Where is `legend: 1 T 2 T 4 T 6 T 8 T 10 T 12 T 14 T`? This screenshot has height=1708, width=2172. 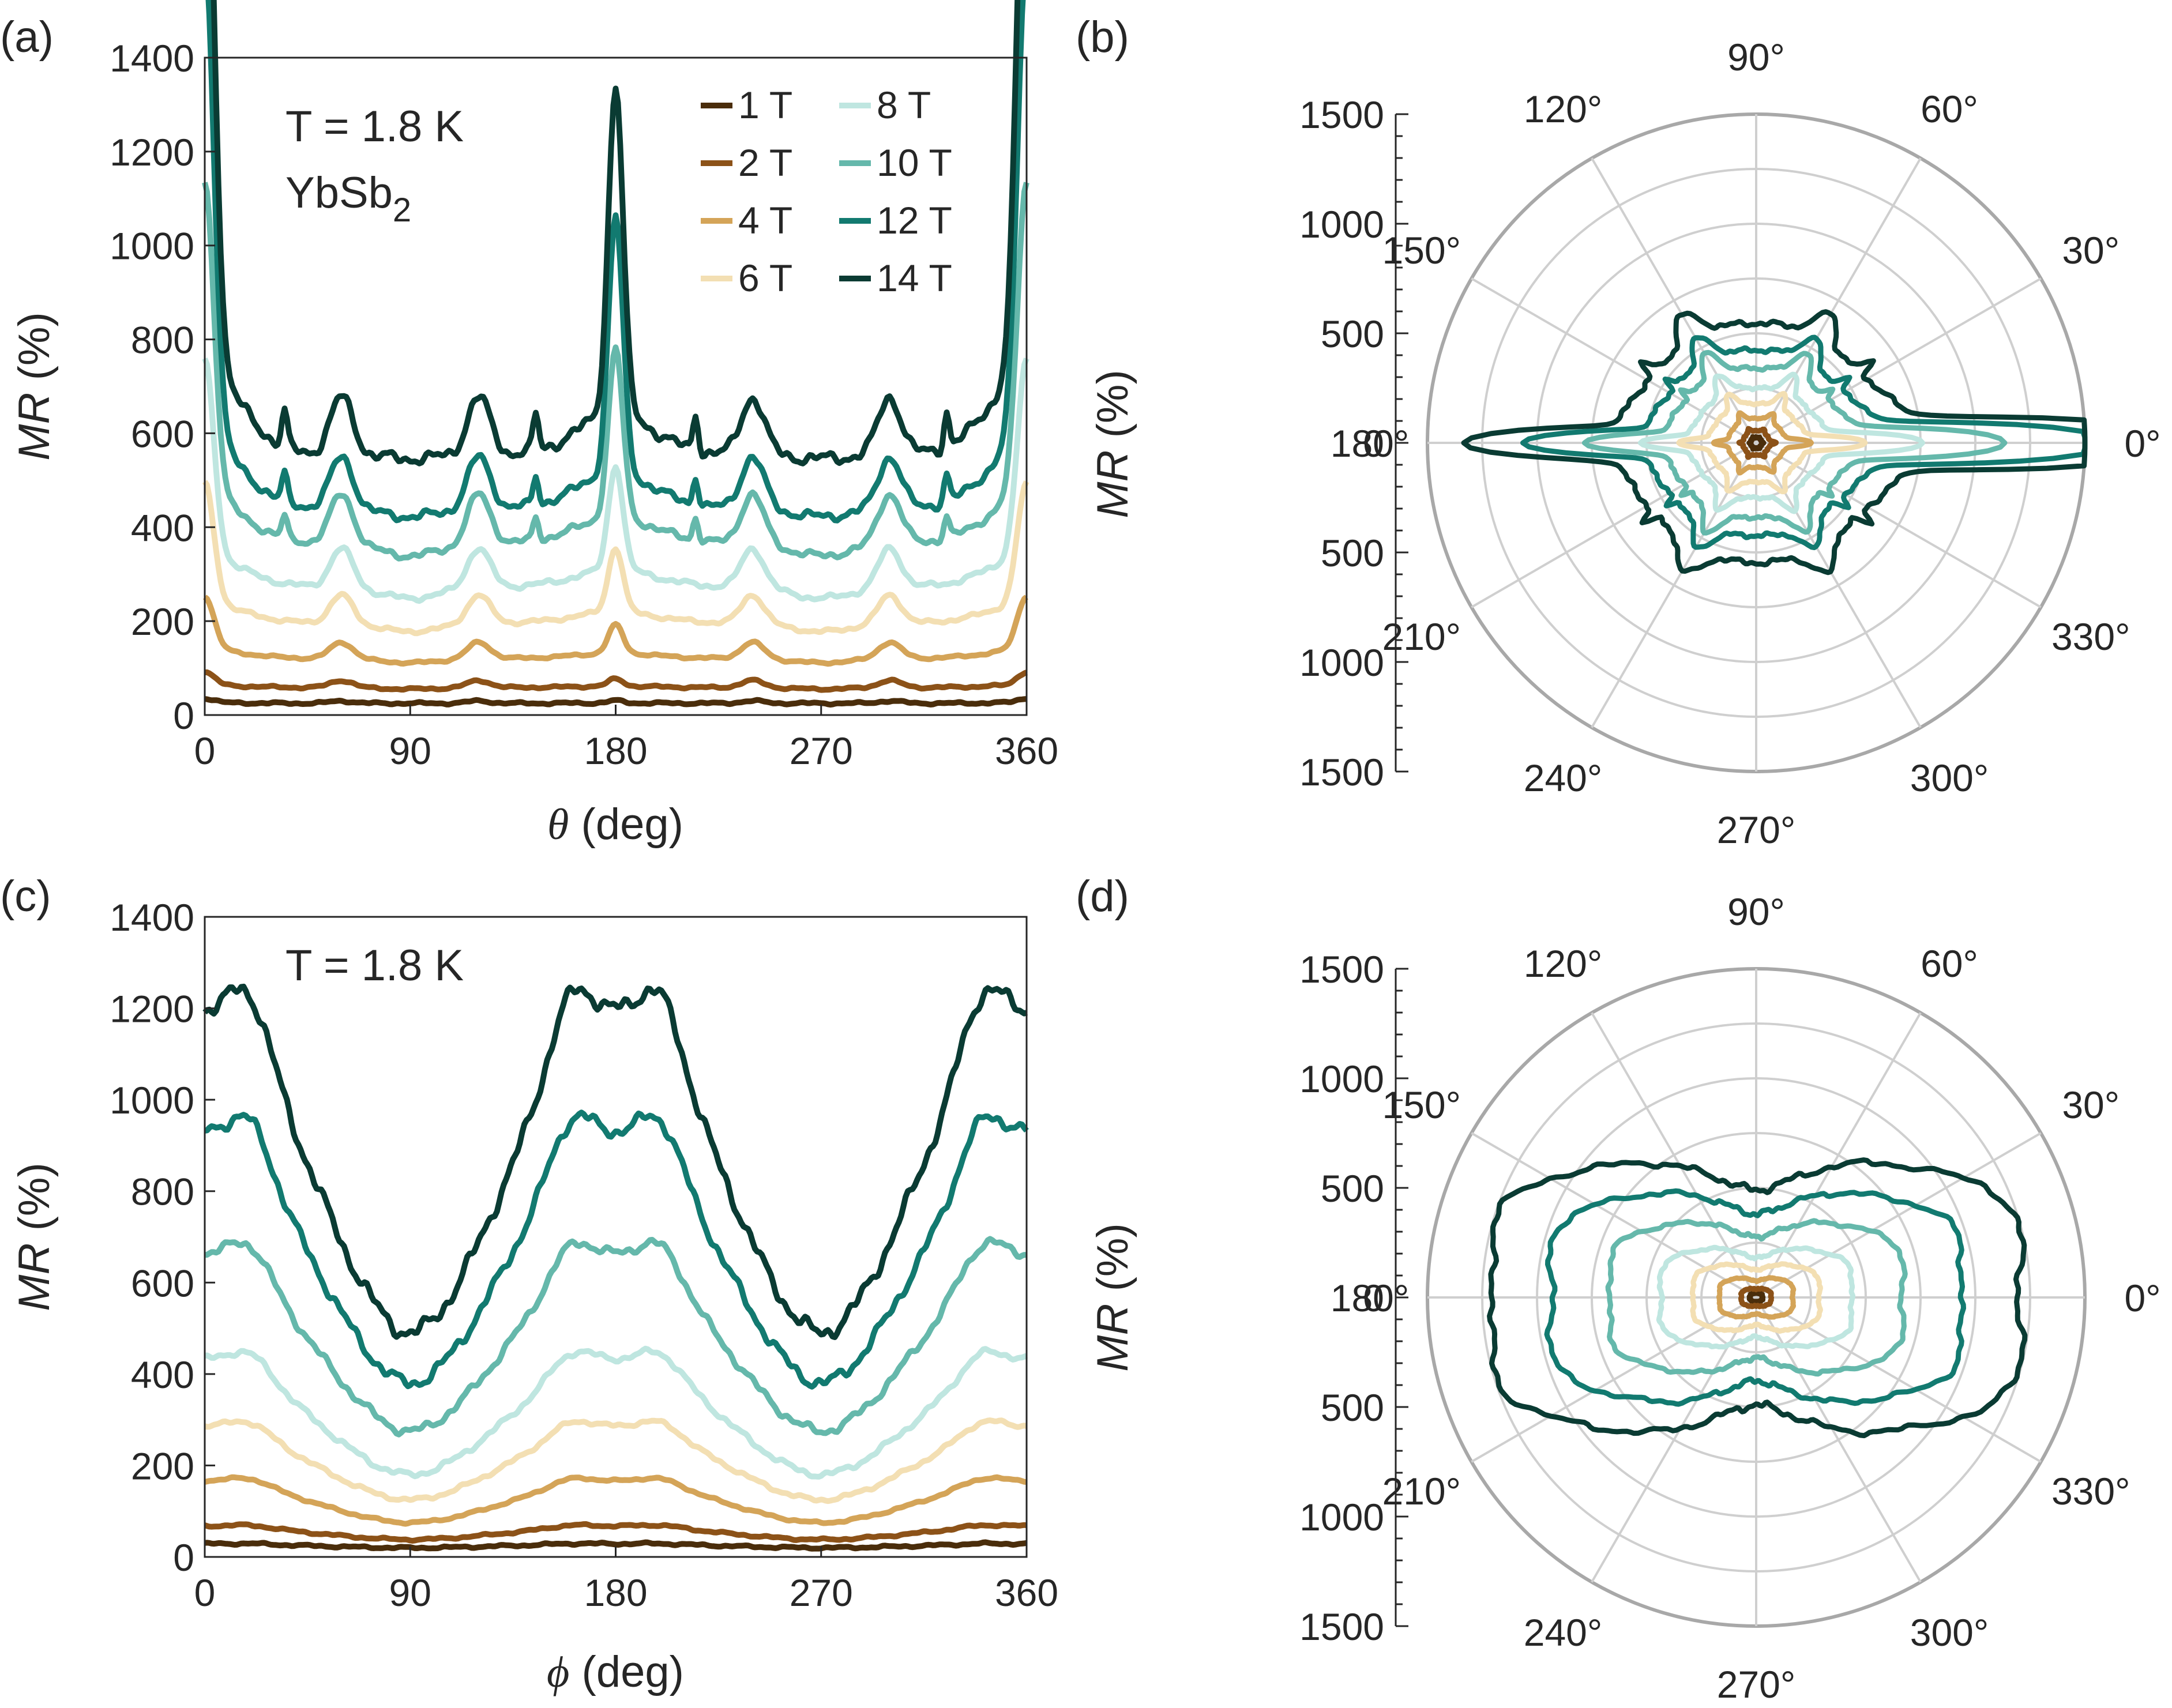
legend: 1 T 2 T 4 T 6 T 8 T 10 T 12 T 14 T is located at coordinates (826, 191).